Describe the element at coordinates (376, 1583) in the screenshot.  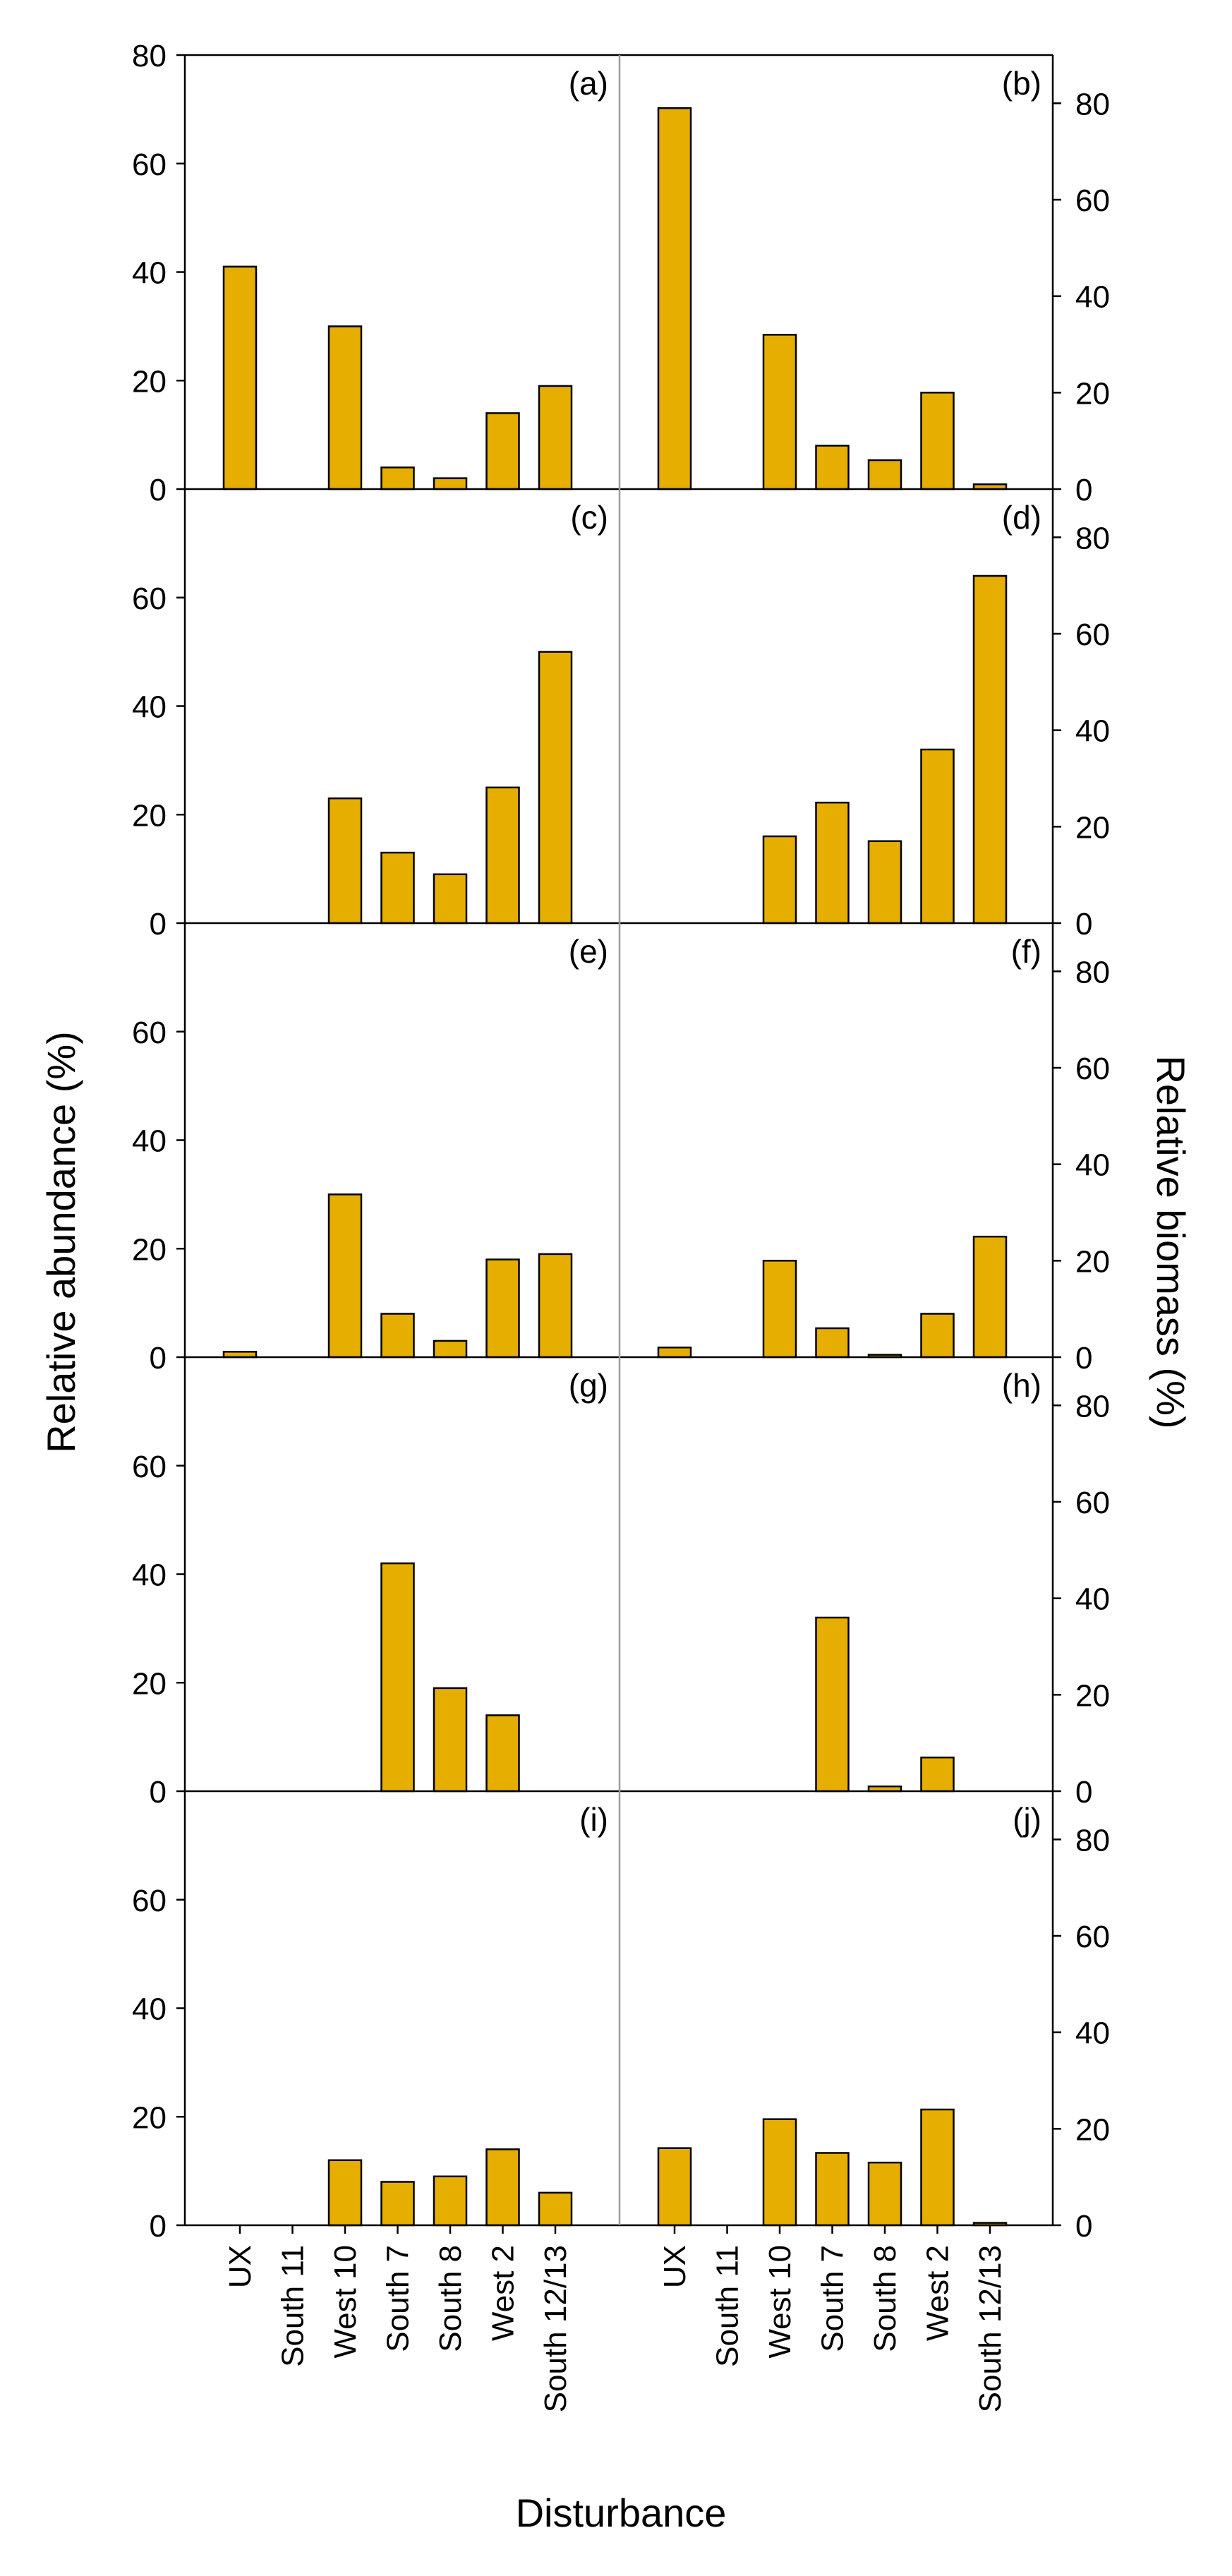
I see `panel-g: 0 20 40 60 (g)` at that location.